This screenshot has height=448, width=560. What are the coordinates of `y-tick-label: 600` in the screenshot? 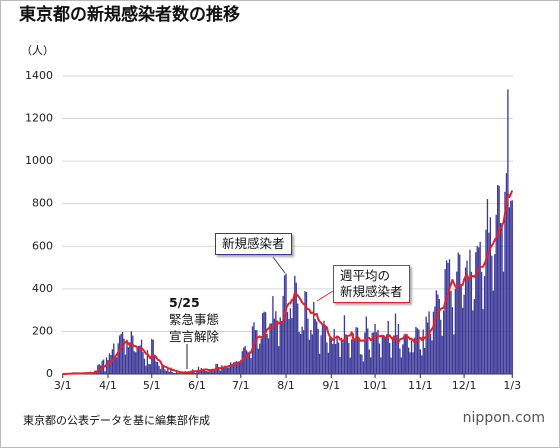 It's located at (42, 245).